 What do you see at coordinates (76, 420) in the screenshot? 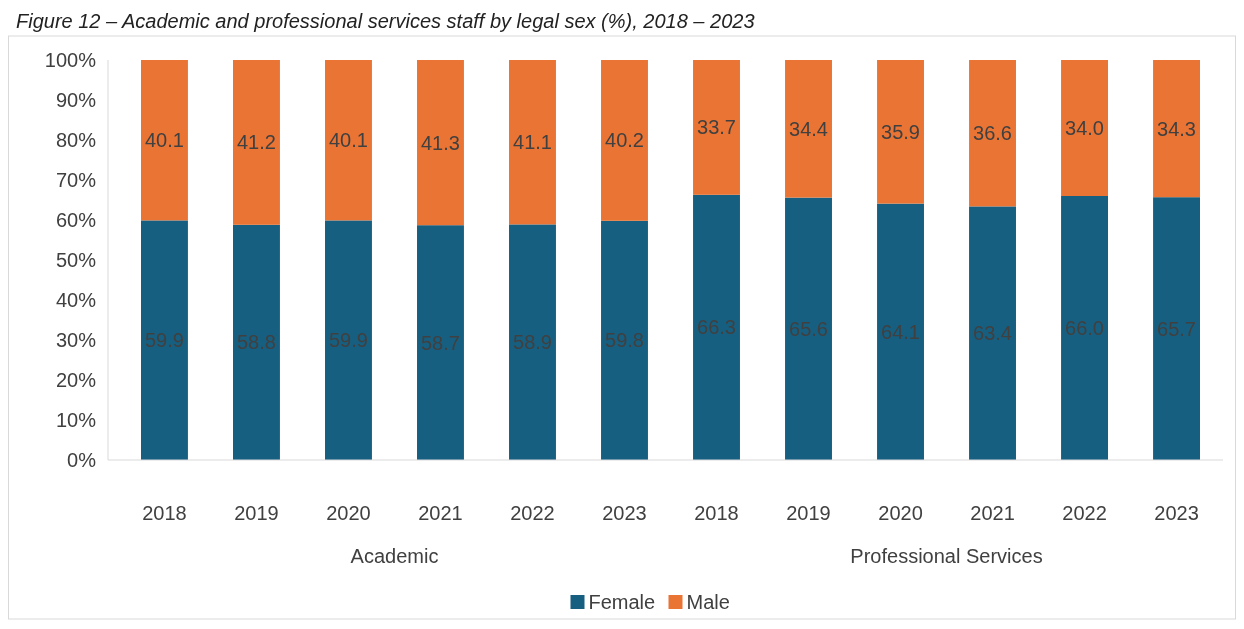
I see `y-tick-label: 10%` at bounding box center [76, 420].